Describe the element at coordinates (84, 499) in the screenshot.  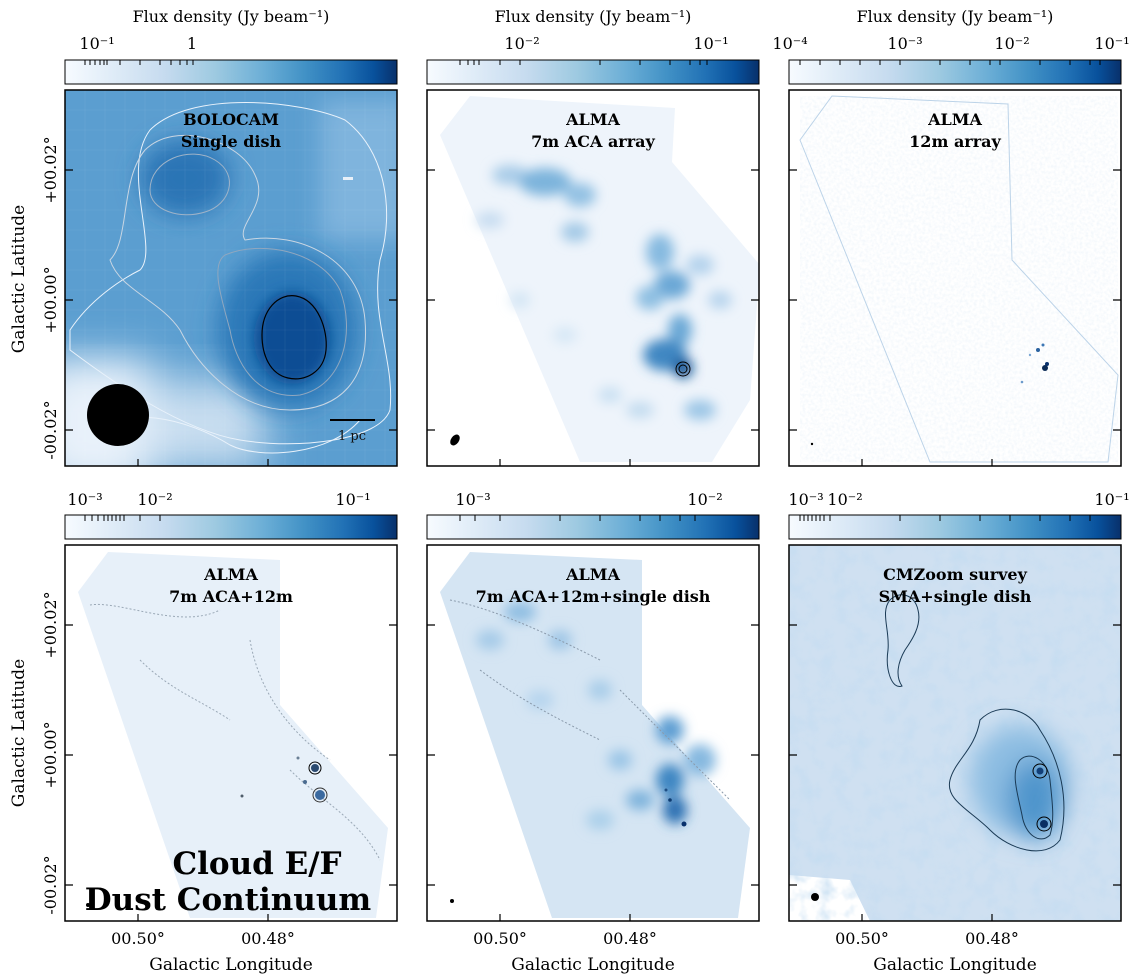
I see `cbar-tick-alma-combined-0: 10⁻³` at that location.